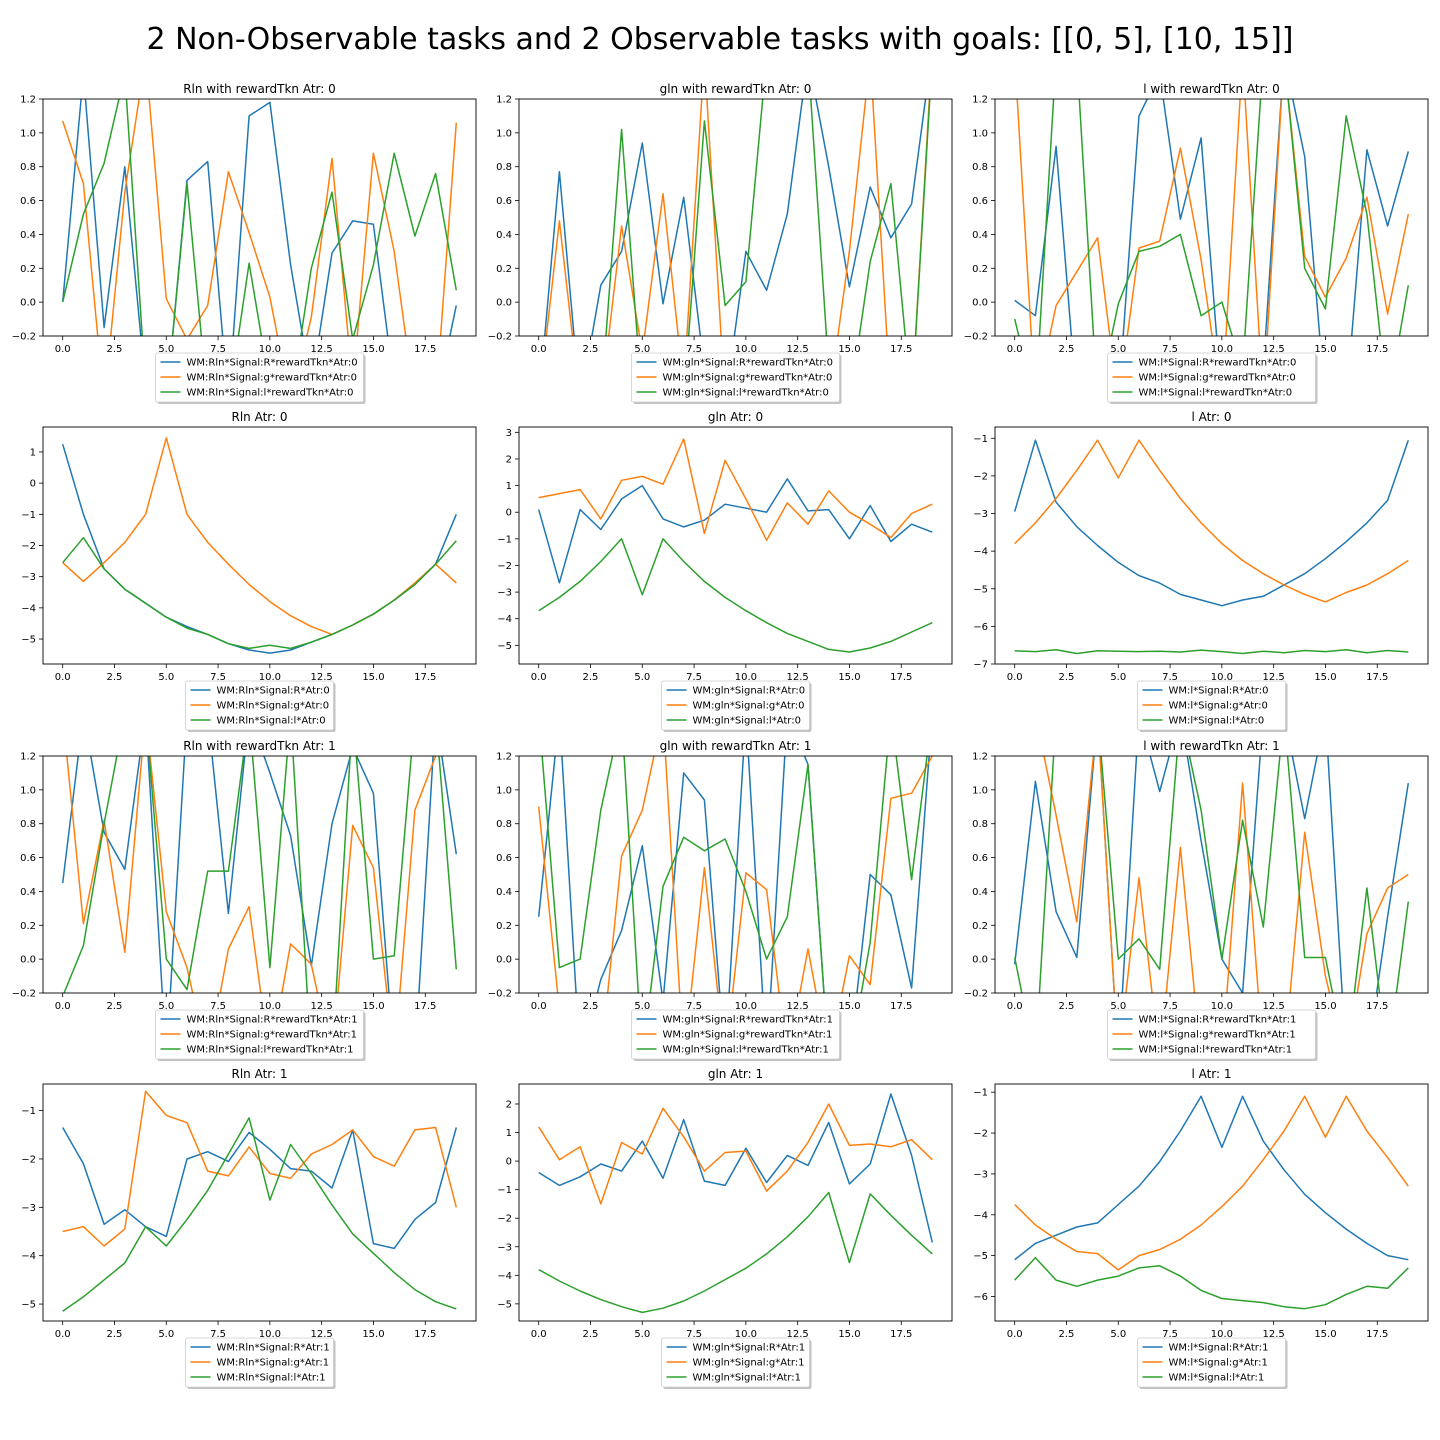 This screenshot has width=1440, height=1440. What do you see at coordinates (1217, 1378) in the screenshot?
I see `legend-label: WM:l*Signal:l*Atr:1` at bounding box center [1217, 1378].